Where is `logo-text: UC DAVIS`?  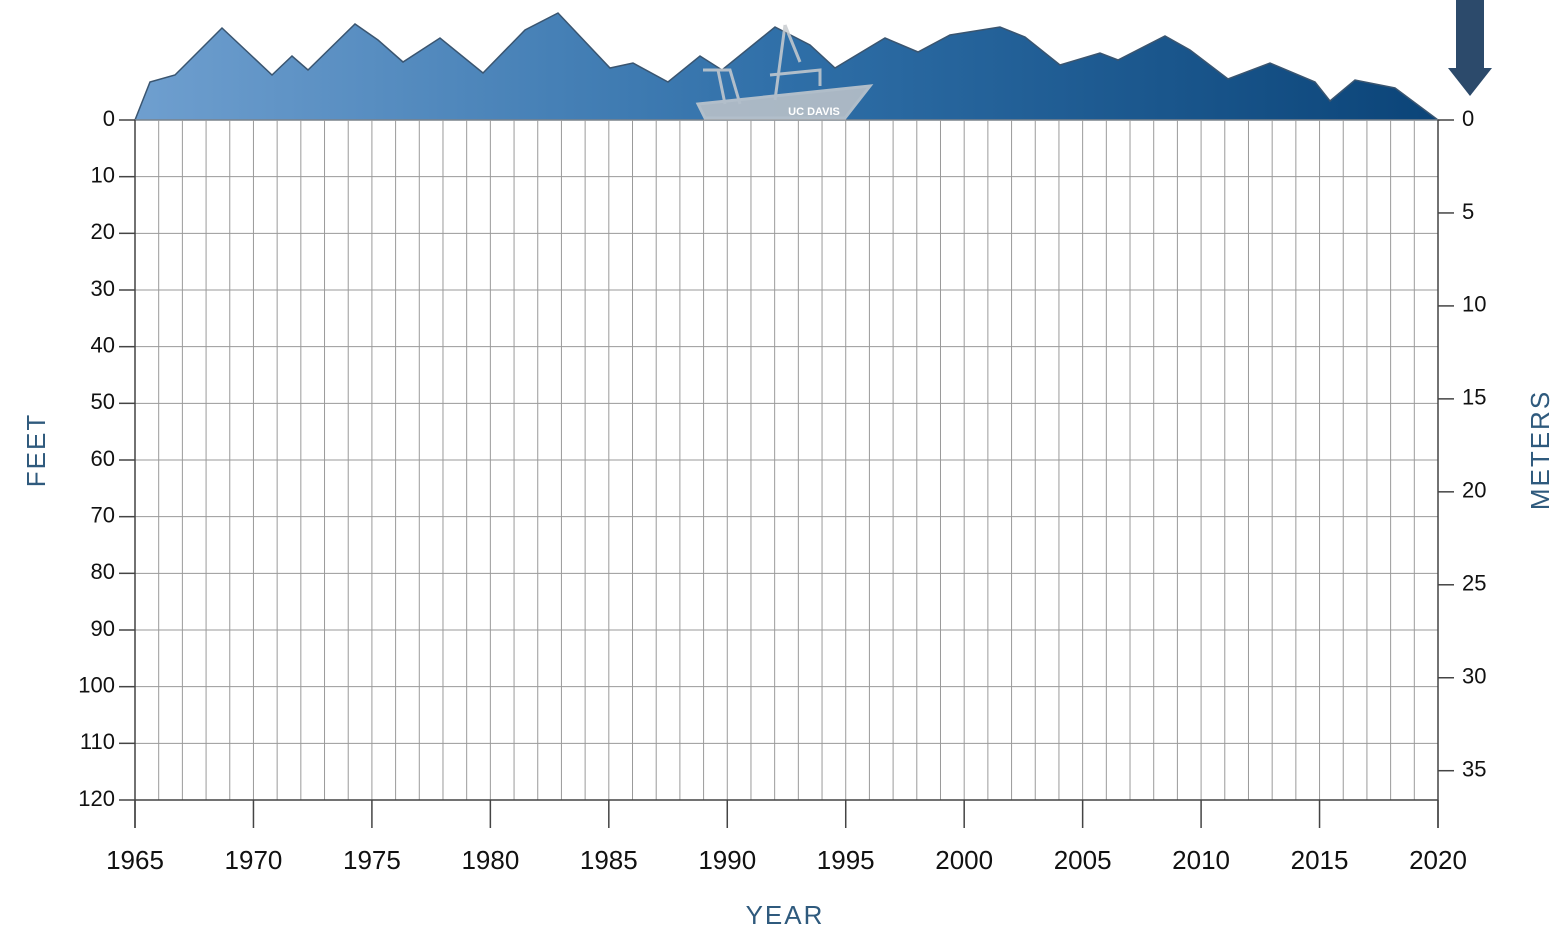 logo-text: UC DAVIS is located at coordinates (814, 112).